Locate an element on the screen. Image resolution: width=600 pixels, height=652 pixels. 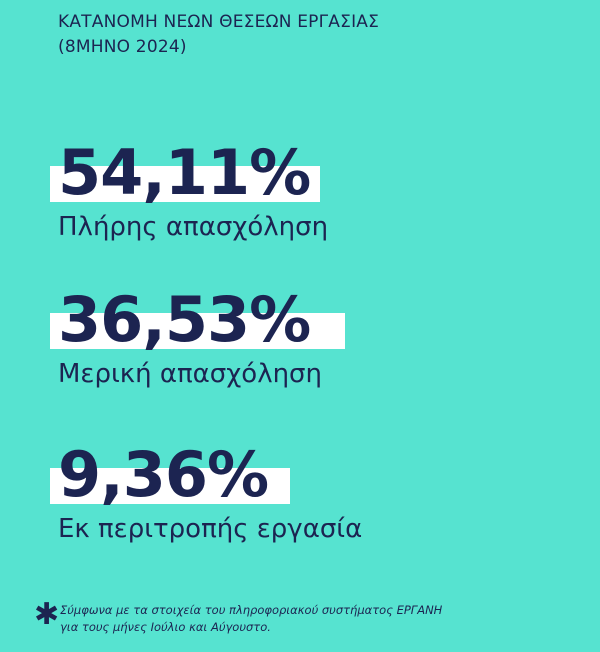
stat-block-full-time: 54,11% Πλήρης απασχόληση is located at coordinates (189, 190).